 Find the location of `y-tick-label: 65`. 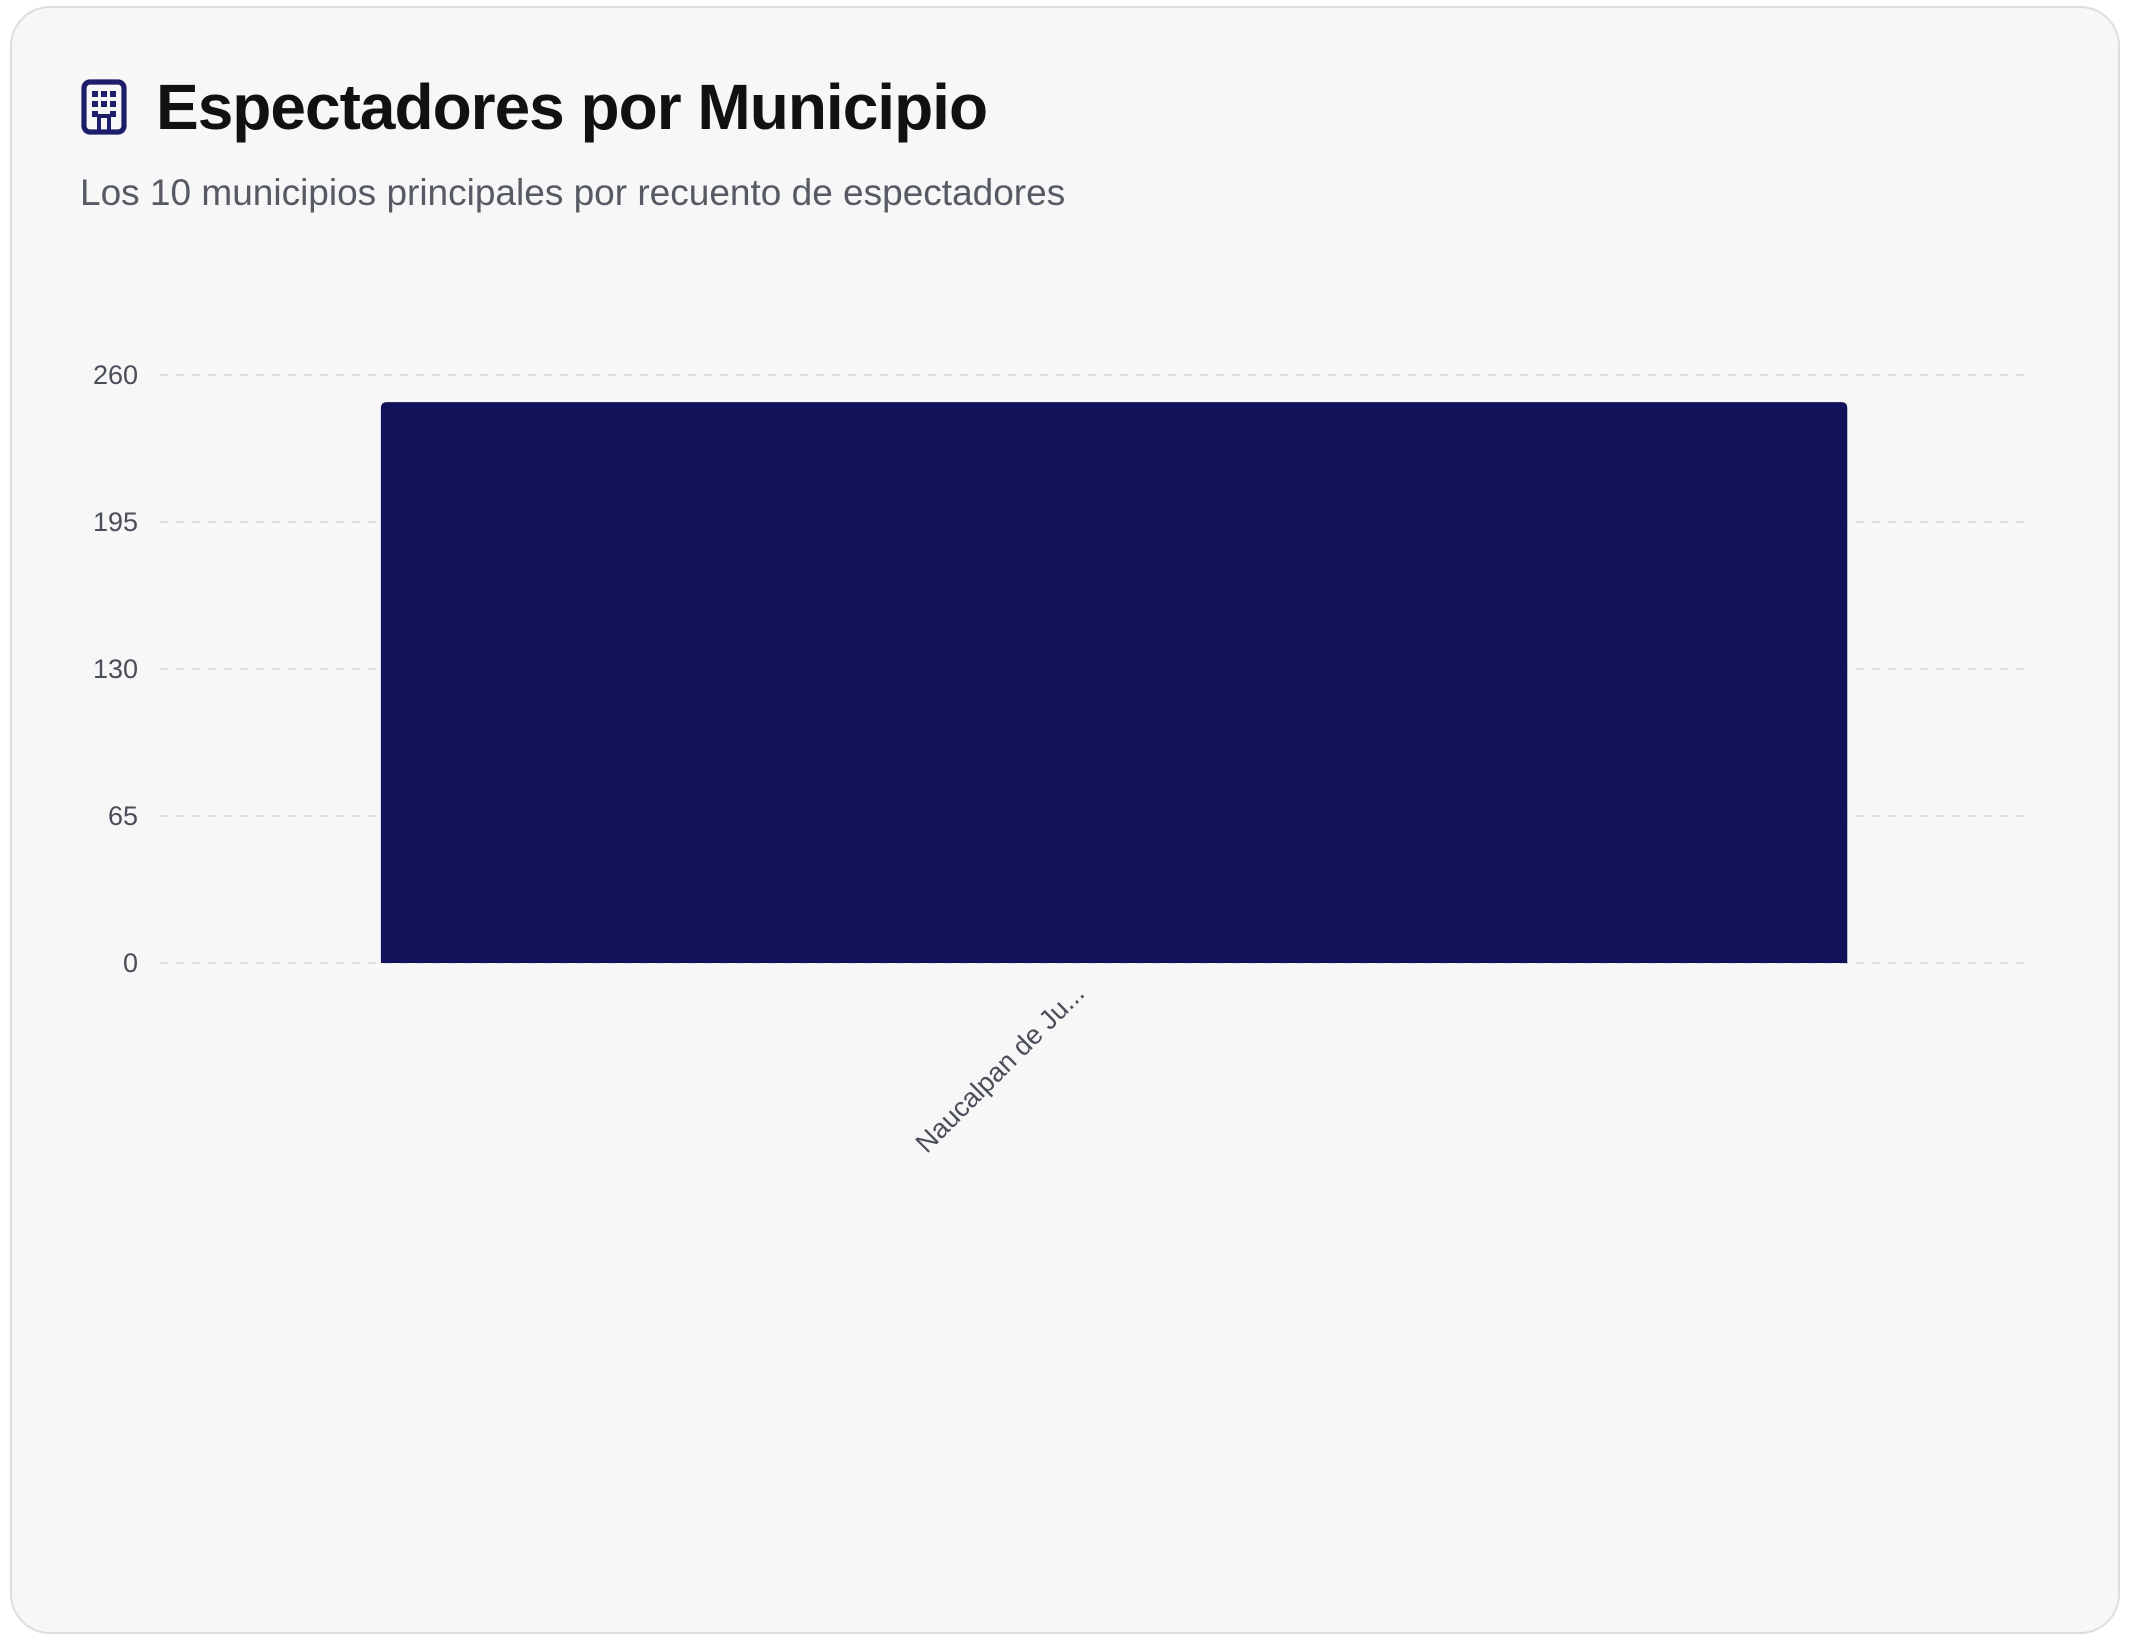

y-tick-label: 65 is located at coordinates (123, 816).